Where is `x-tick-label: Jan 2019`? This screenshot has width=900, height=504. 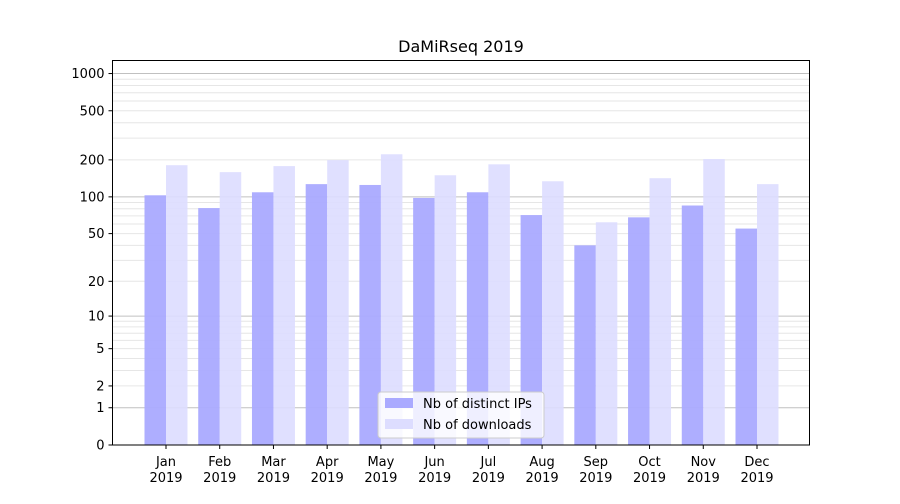
x-tick-label: Jan 2019 is located at coordinates (165, 470).